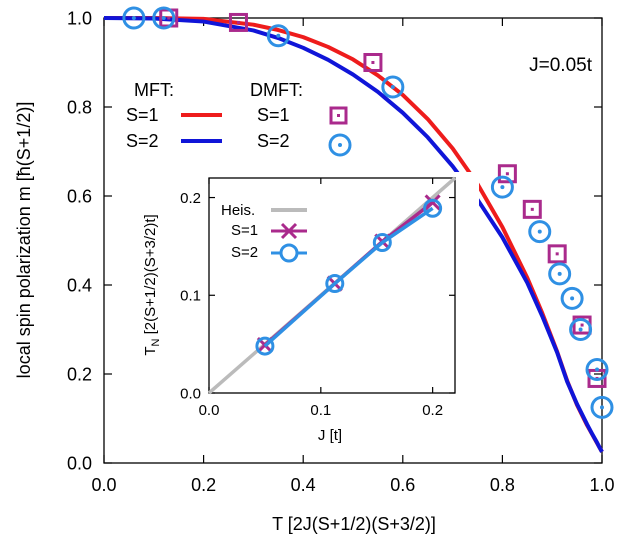  Describe the element at coordinates (273, 141) in the screenshot. I see `legend-dmft-s2-label: S=2` at that location.